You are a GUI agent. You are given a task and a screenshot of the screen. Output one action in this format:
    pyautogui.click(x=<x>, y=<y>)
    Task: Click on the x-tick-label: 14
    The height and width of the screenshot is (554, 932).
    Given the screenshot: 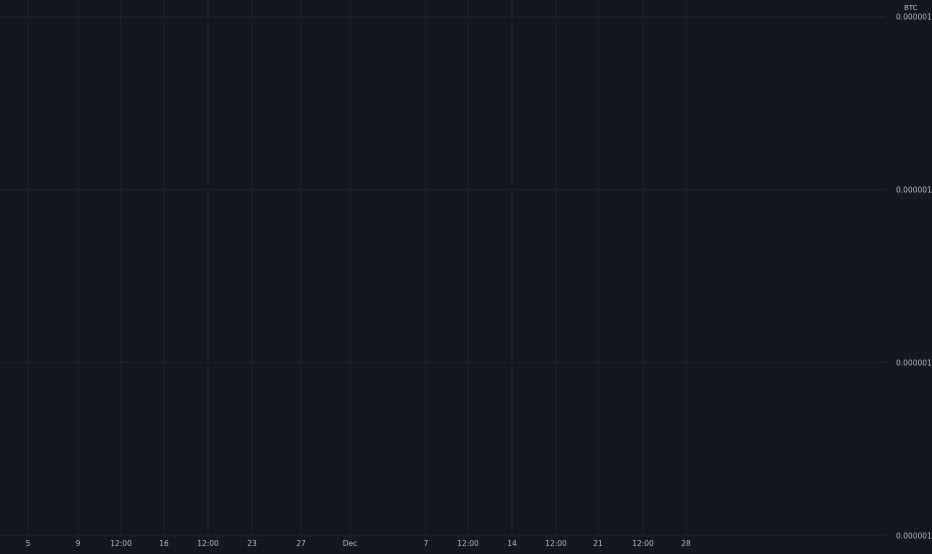 What is the action you would take?
    pyautogui.click(x=512, y=543)
    